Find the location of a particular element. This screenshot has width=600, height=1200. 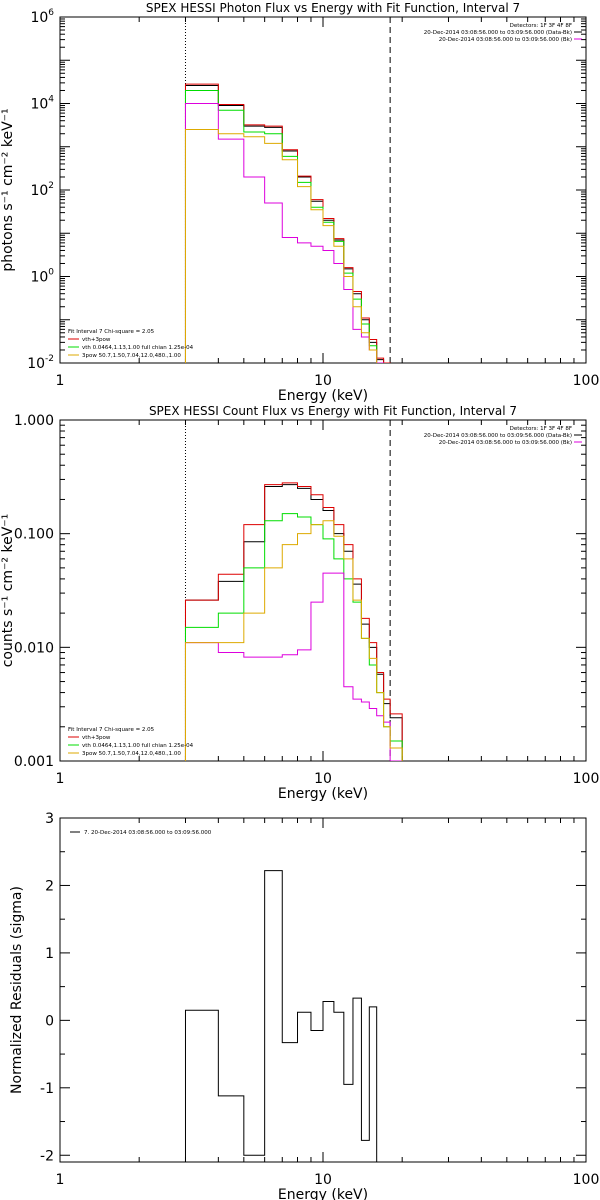

y-tick-label: 3 is located at coordinates (49, 819).